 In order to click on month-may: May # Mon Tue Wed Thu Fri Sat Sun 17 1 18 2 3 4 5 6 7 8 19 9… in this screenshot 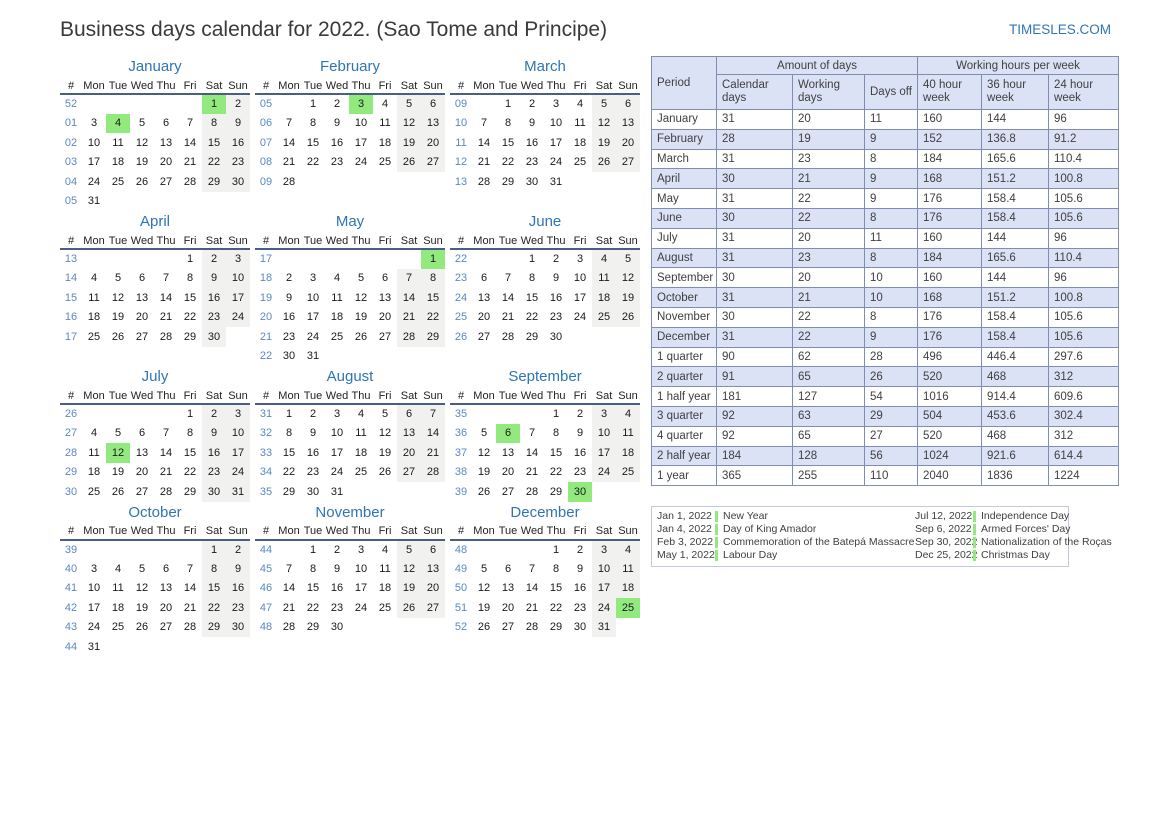, I will do `click(350, 288)`.